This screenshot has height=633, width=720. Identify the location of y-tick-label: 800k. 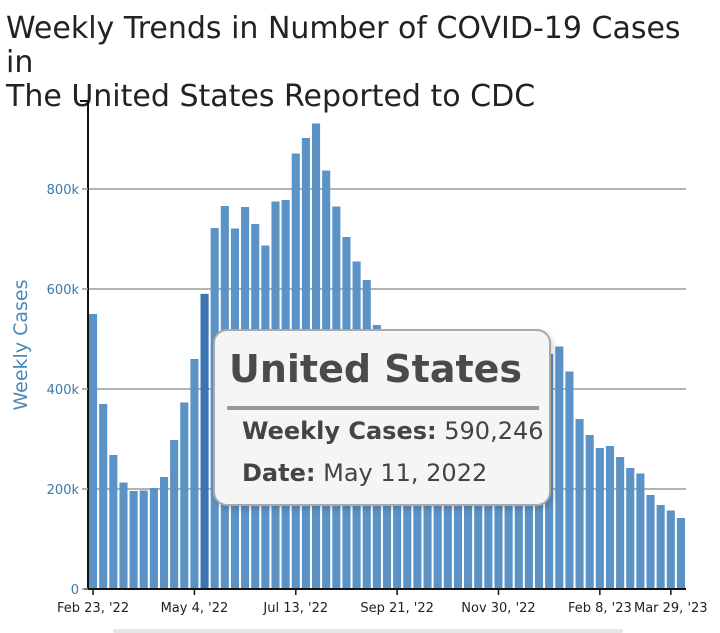
(63, 190).